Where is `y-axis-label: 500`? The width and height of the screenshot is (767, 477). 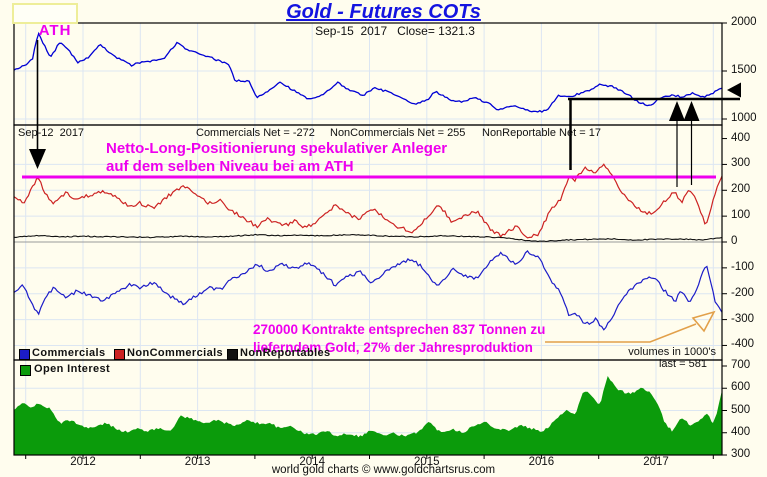
y-axis-label: 500 is located at coordinates (741, 409).